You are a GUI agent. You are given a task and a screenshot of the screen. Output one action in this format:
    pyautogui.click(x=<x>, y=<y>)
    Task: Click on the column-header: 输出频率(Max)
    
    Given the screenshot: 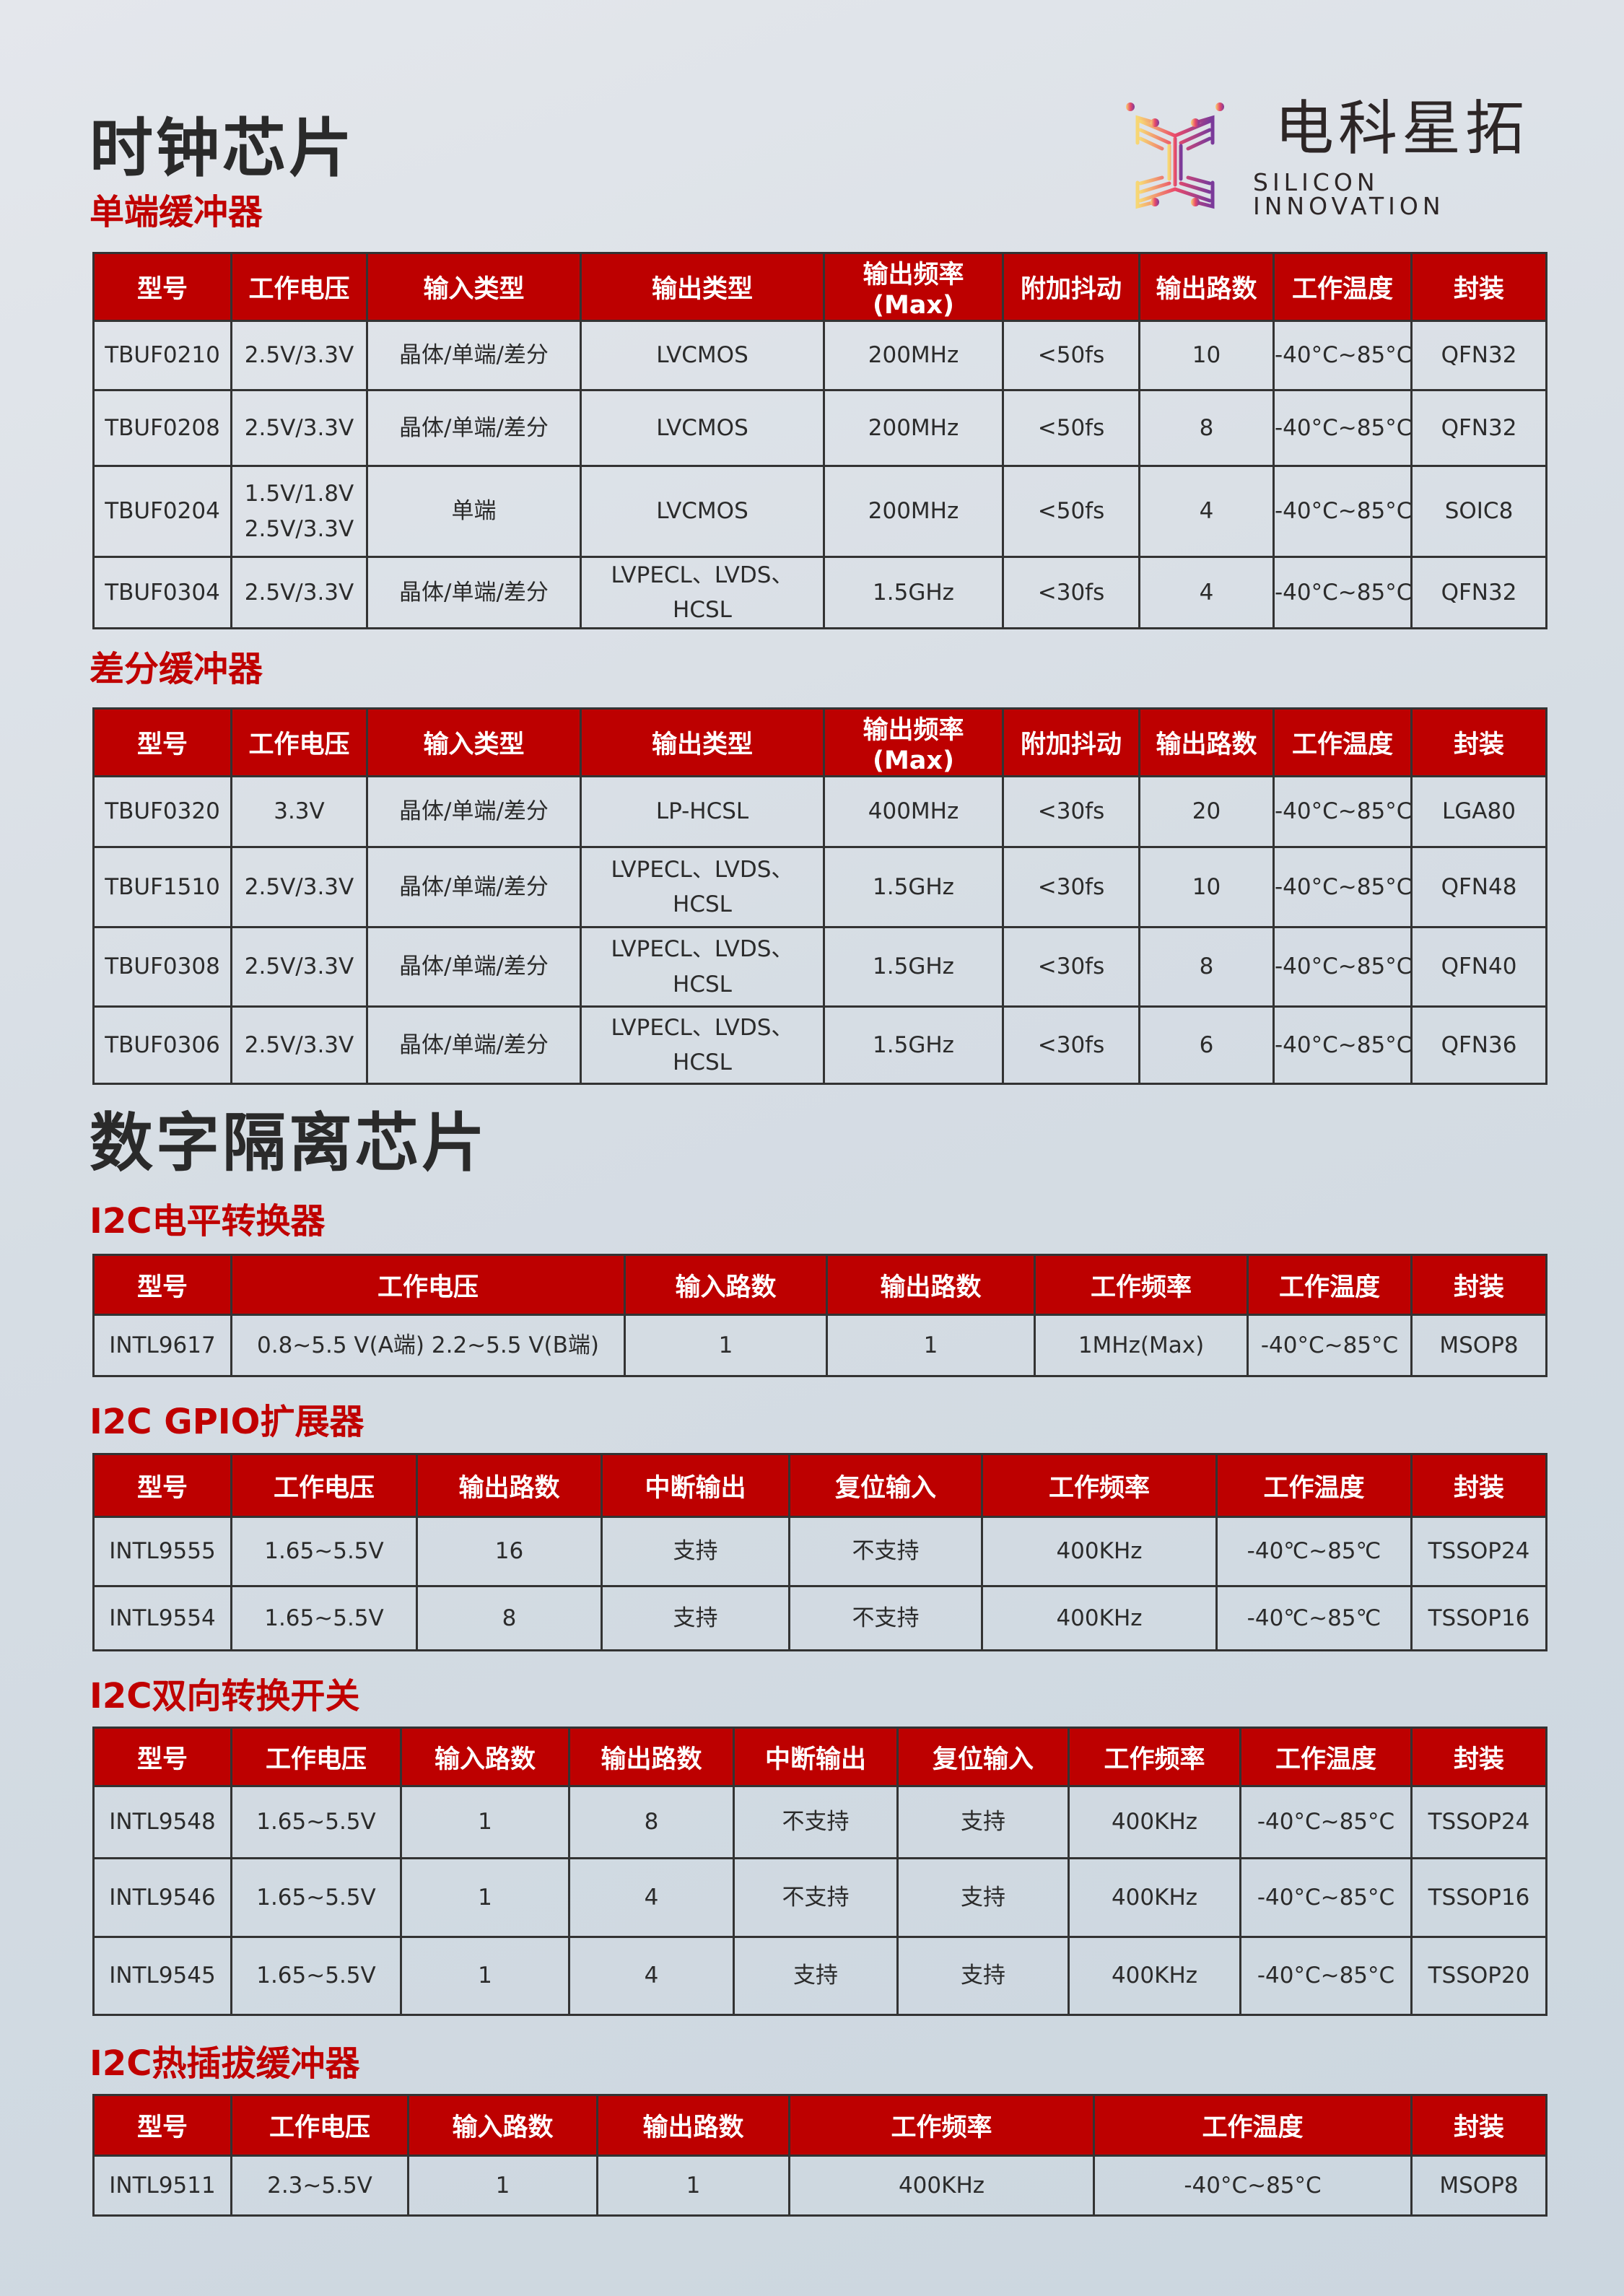 What is the action you would take?
    pyautogui.click(x=913, y=742)
    